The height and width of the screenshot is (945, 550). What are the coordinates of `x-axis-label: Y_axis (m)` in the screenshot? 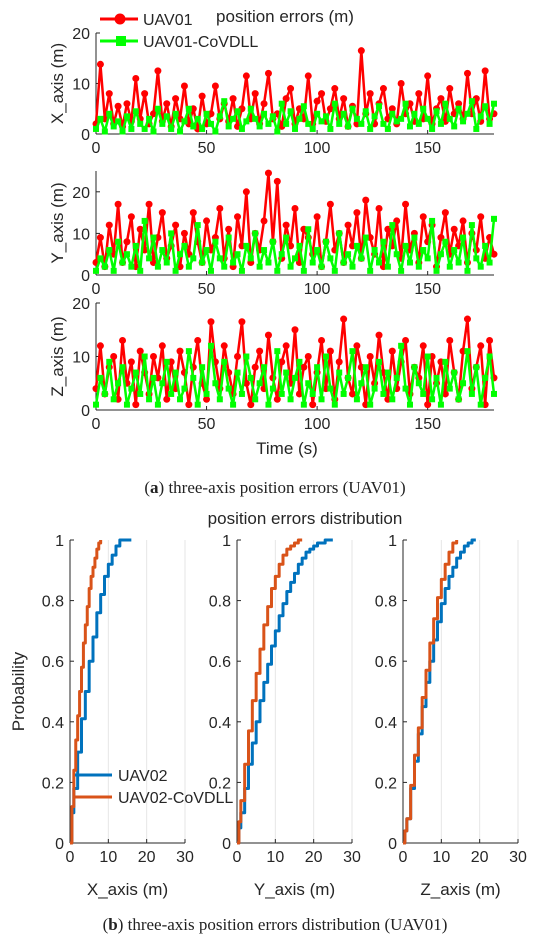 It's located at (294, 889).